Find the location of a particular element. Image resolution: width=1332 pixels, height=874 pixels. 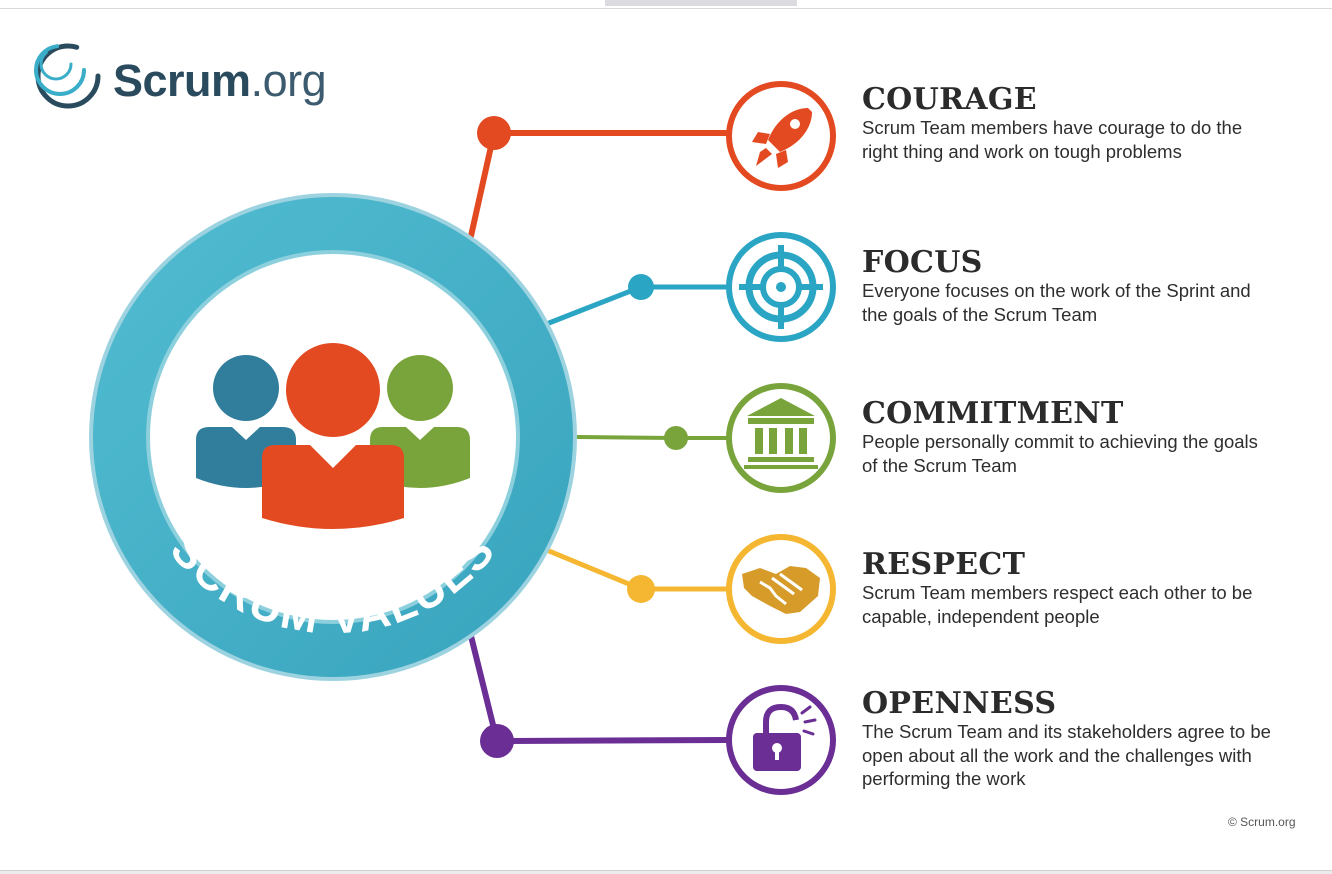

team-icon is located at coordinates (333, 436).